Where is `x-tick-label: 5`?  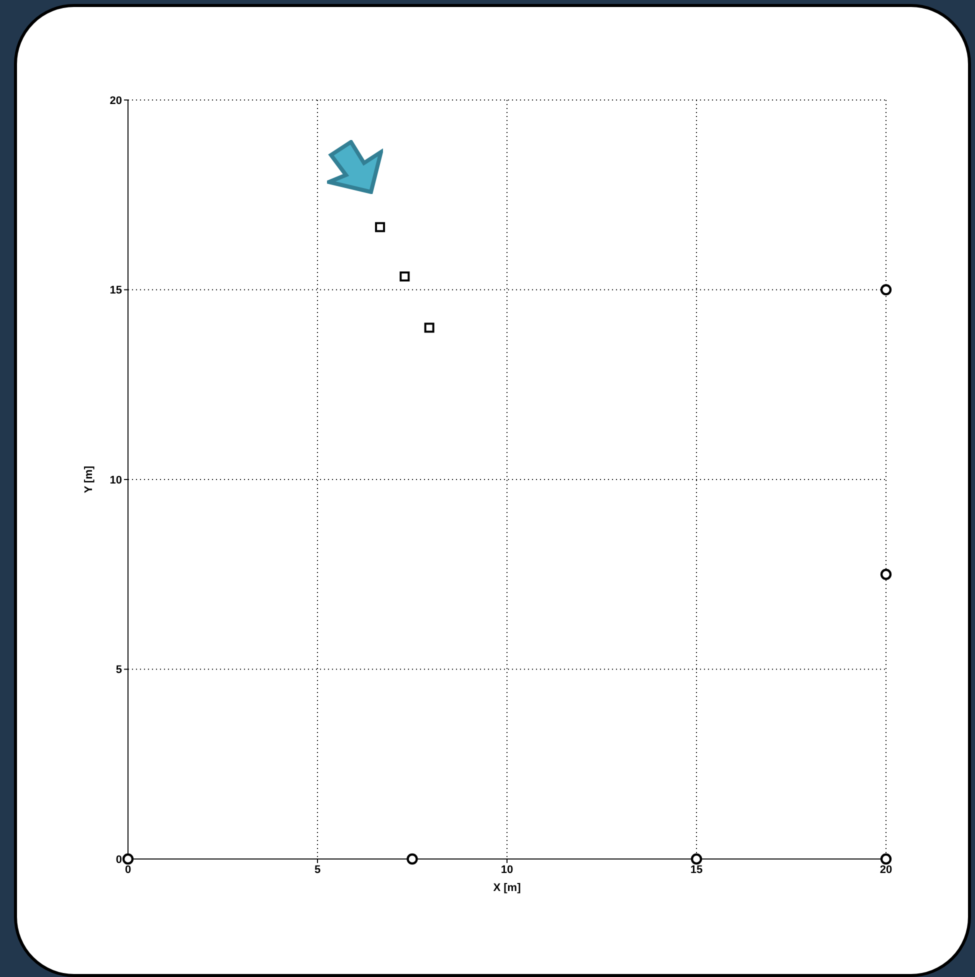 x-tick-label: 5 is located at coordinates (317, 870).